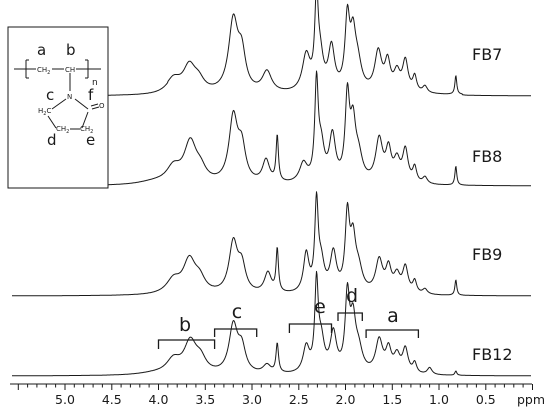  Describe the element at coordinates (62, 130) in the screenshot. I see `ring-ch2-d-text: CH2` at that location.